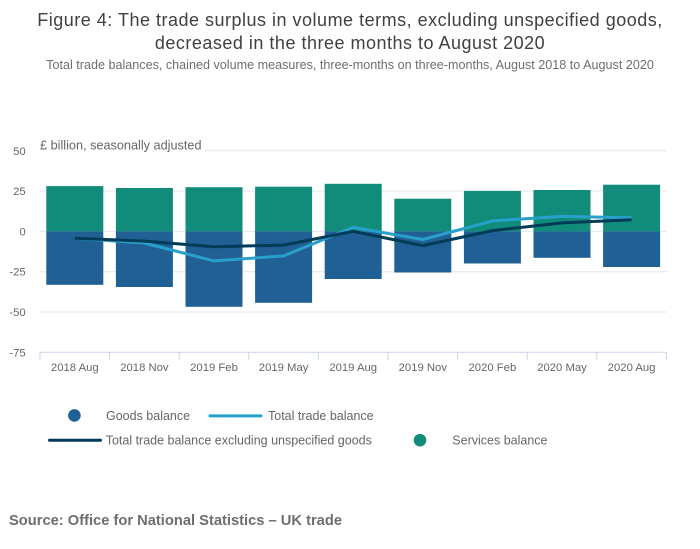  I want to click on svg-text: 25, so click(19, 192).